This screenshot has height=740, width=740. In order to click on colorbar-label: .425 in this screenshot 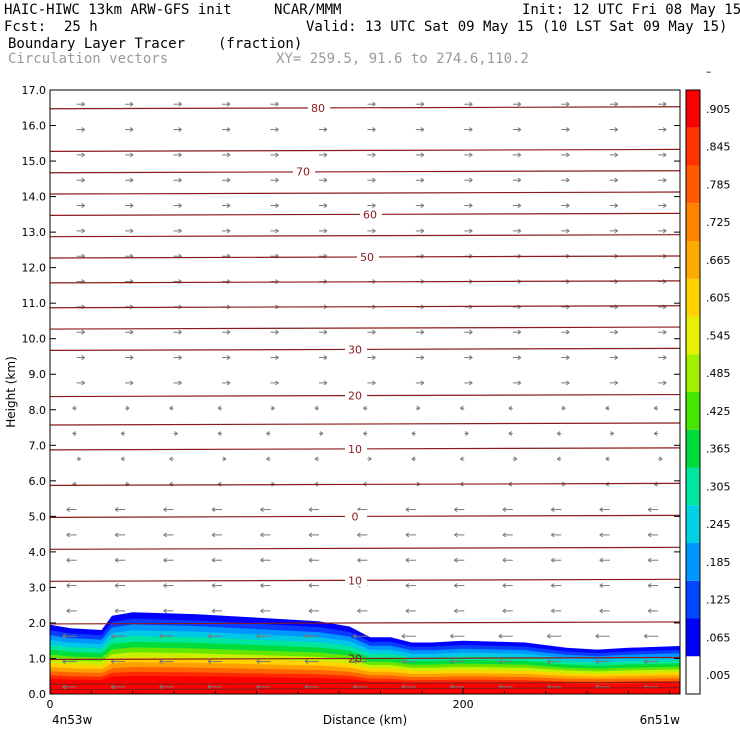, I will do `click(718, 411)`.